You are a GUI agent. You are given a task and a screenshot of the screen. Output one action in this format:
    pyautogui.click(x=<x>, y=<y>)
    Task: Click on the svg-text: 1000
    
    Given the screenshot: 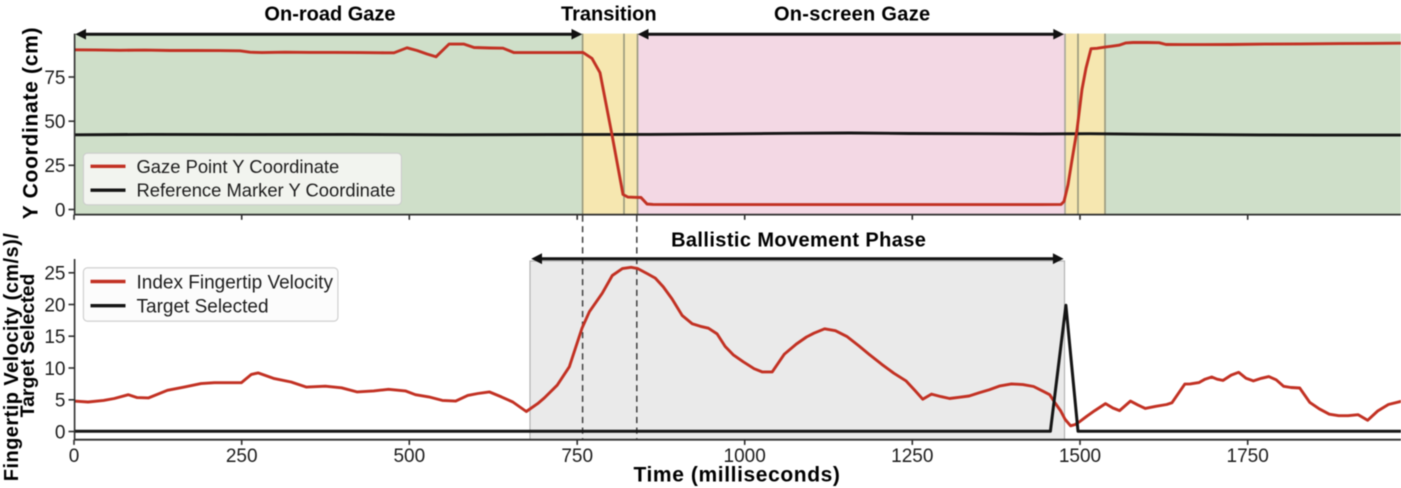 What is the action you would take?
    pyautogui.click(x=745, y=456)
    